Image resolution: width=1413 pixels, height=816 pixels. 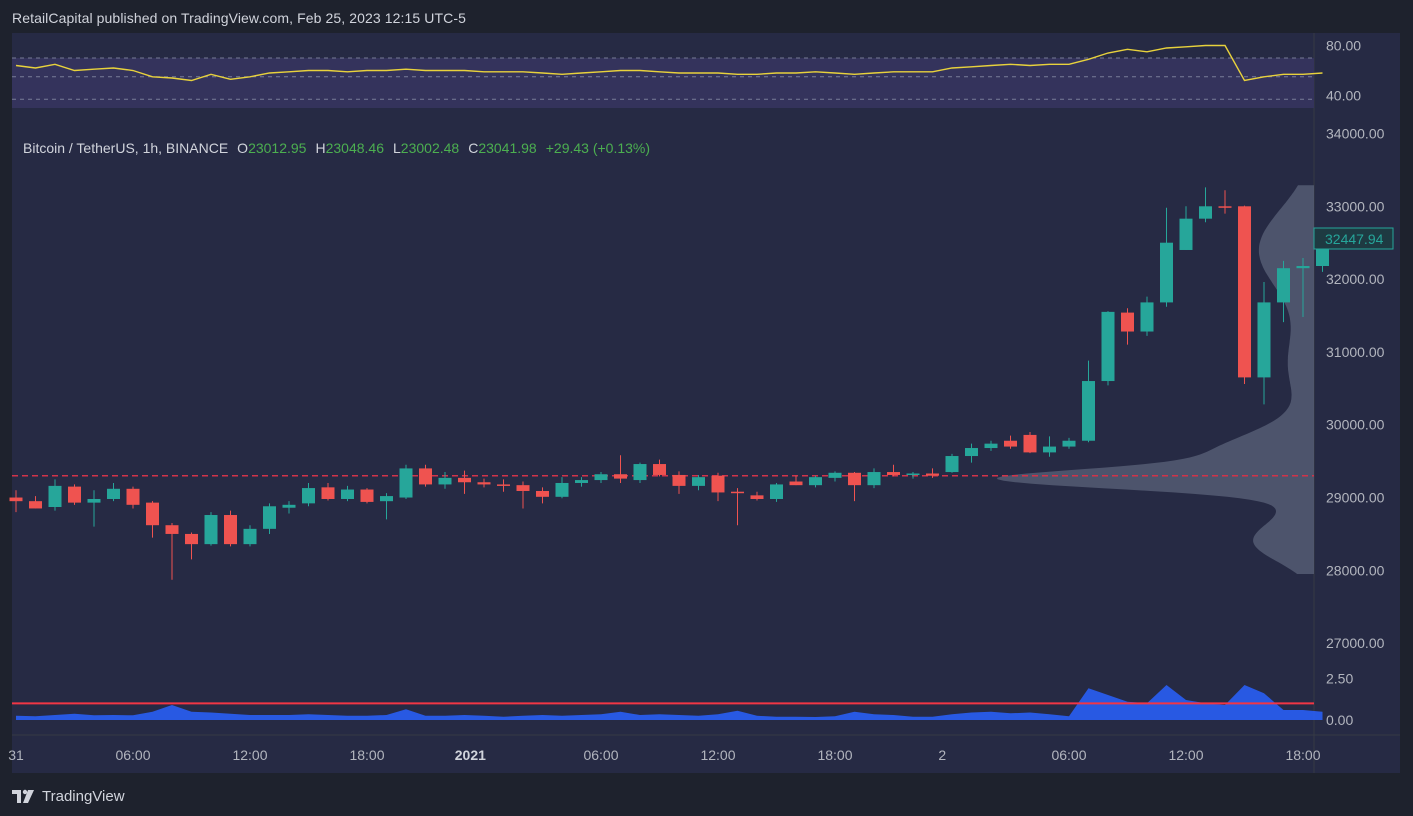 What do you see at coordinates (23, 796) in the screenshot?
I see `tradingview-logo-icon` at bounding box center [23, 796].